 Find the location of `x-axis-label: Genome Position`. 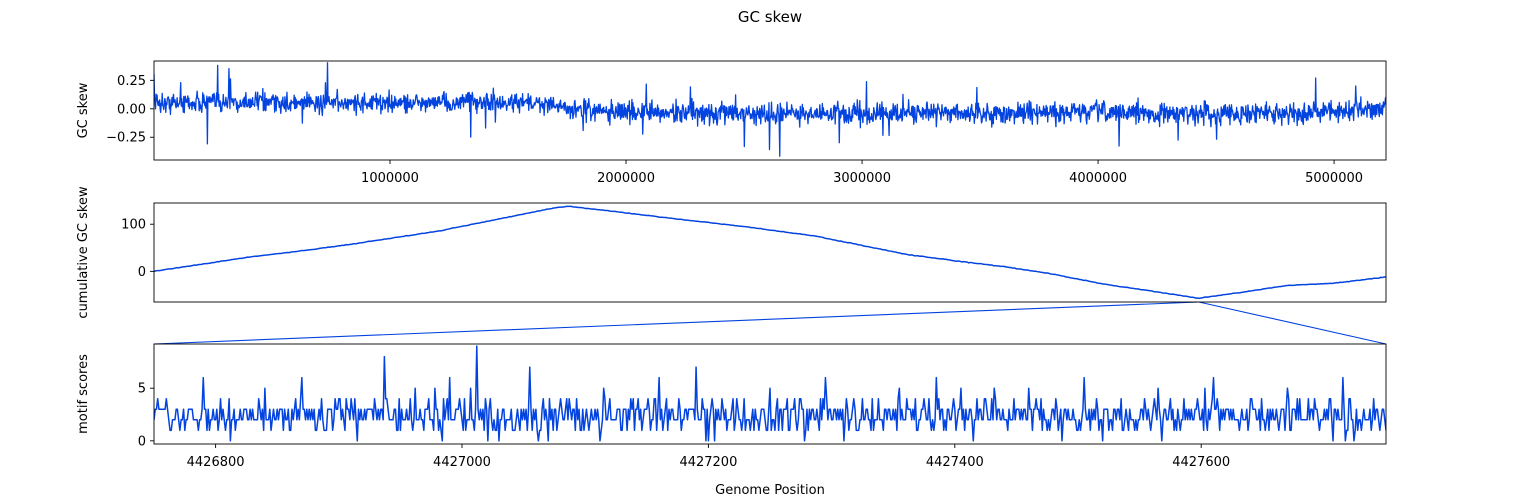

x-axis-label: Genome Position is located at coordinates (770, 490).